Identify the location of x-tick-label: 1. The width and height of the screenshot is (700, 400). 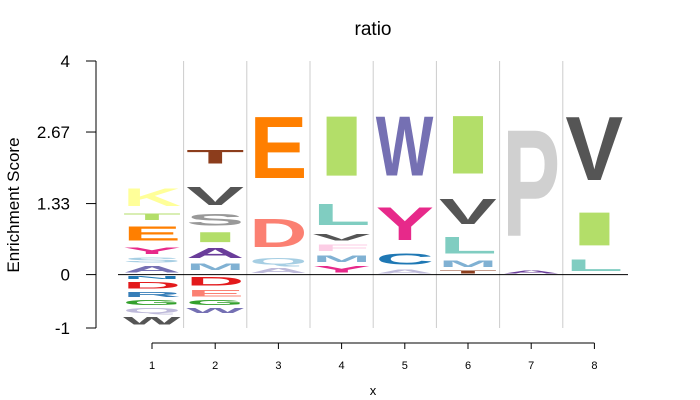
(152, 366).